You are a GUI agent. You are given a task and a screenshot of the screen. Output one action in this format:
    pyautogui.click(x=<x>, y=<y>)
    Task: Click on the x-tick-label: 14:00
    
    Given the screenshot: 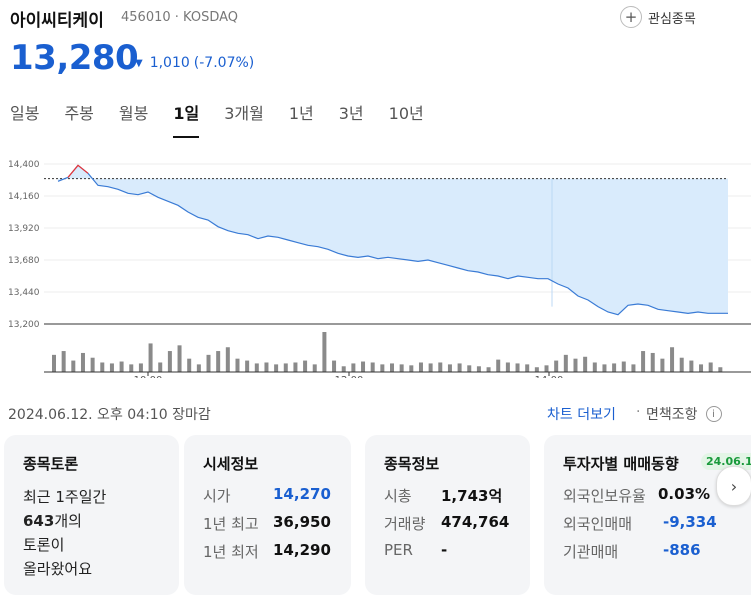 What is the action you would take?
    pyautogui.click(x=549, y=376)
    